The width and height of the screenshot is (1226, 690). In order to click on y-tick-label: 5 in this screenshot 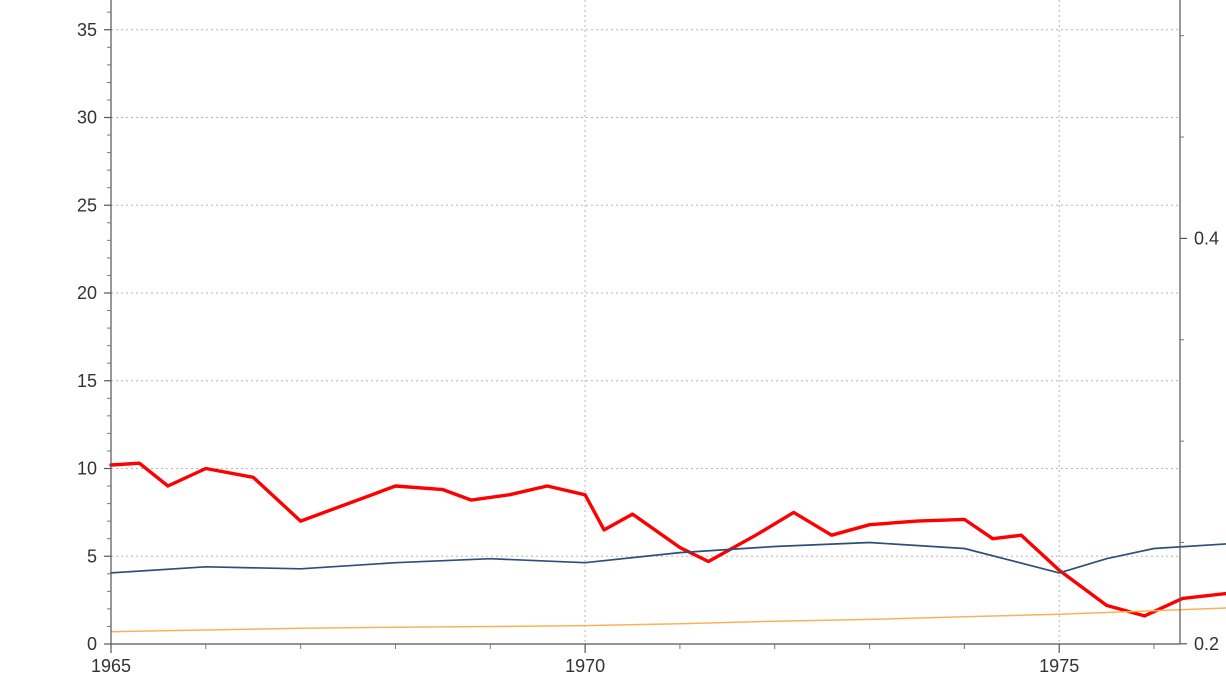, I will do `click(92, 556)`.